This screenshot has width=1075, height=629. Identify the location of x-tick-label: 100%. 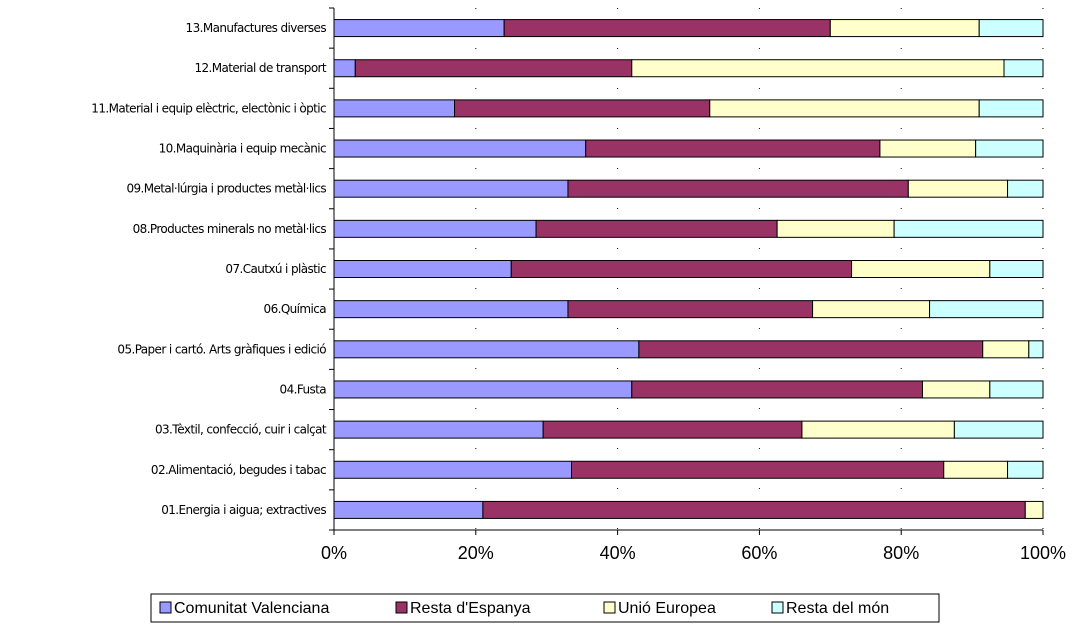
(1043, 553).